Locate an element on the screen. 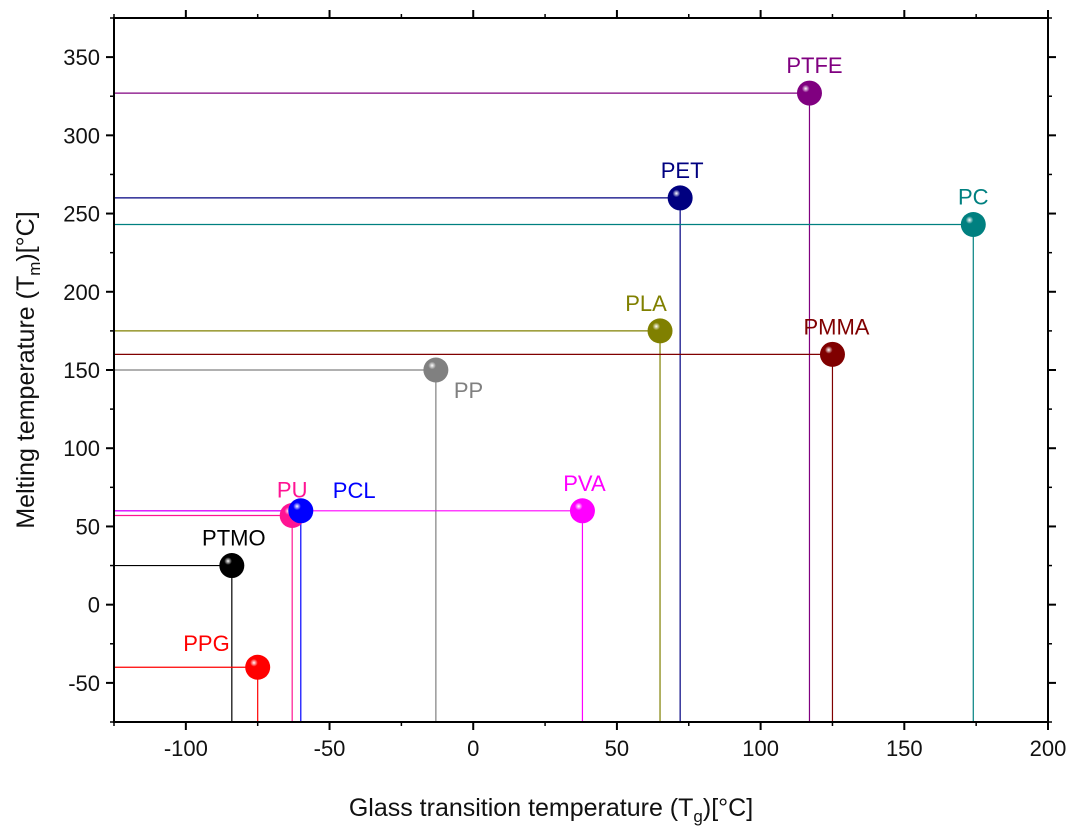 This screenshot has height=831, width=1072. x-tick-label: 0 is located at coordinates (473, 748).